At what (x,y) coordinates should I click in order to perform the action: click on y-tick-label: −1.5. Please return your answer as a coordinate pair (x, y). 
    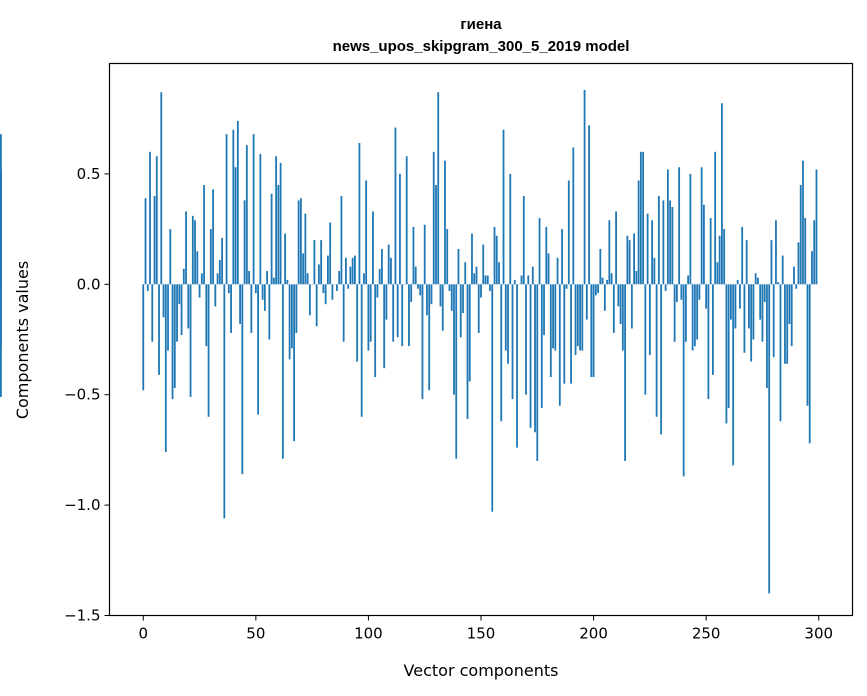
    Looking at the image, I should click on (82, 616).